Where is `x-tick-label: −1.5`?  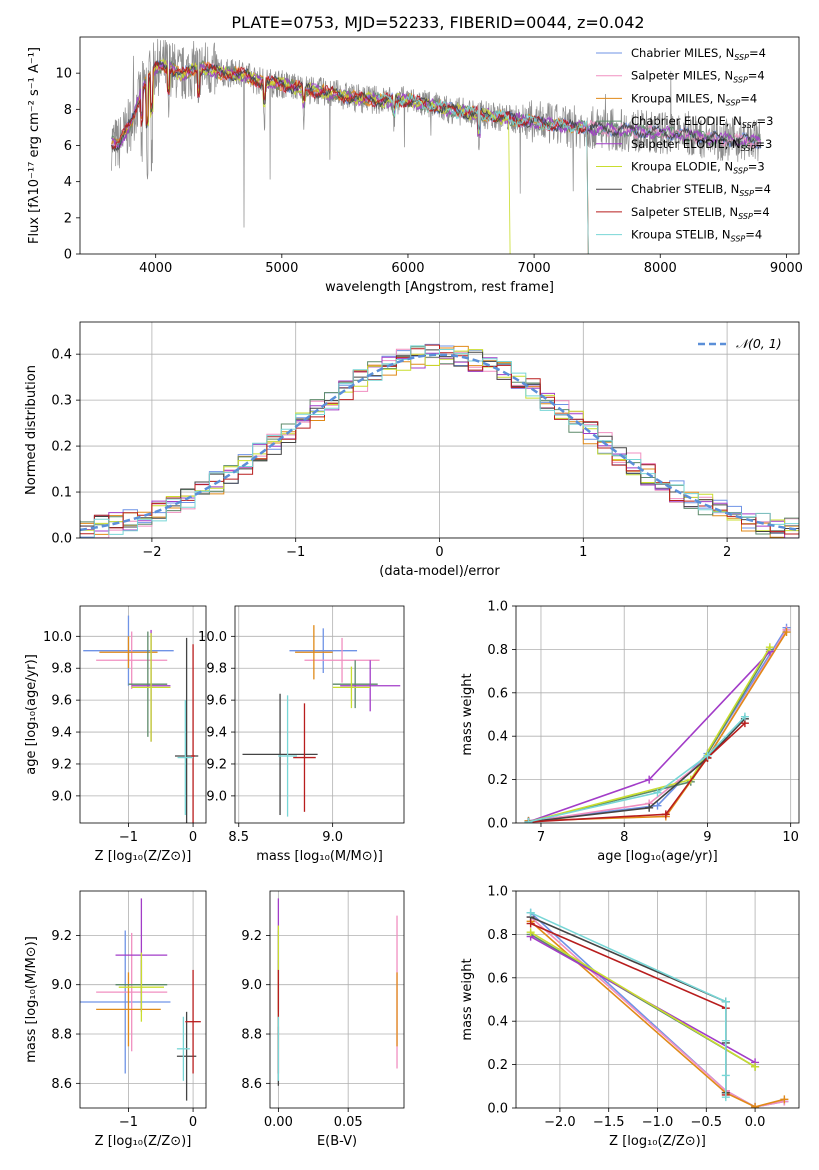
x-tick-label: −1.5 is located at coordinates (609, 1122).